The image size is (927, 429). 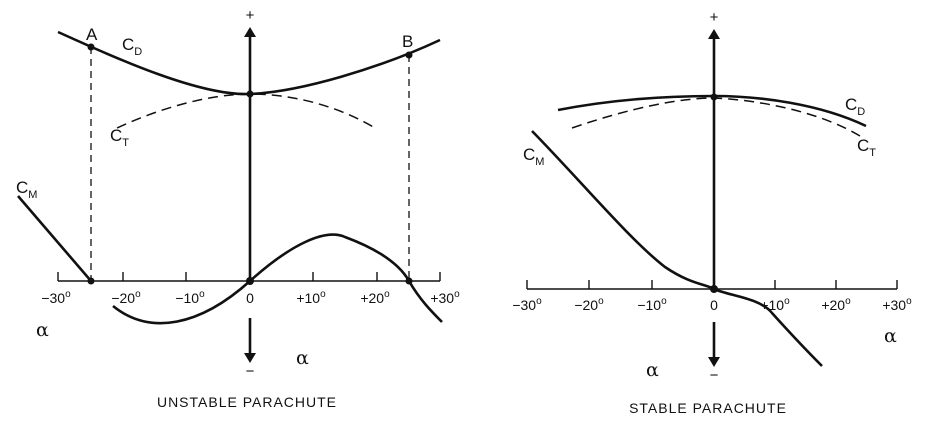 What do you see at coordinates (866, 147) in the screenshot?
I see `stable-ct-label: CT` at bounding box center [866, 147].